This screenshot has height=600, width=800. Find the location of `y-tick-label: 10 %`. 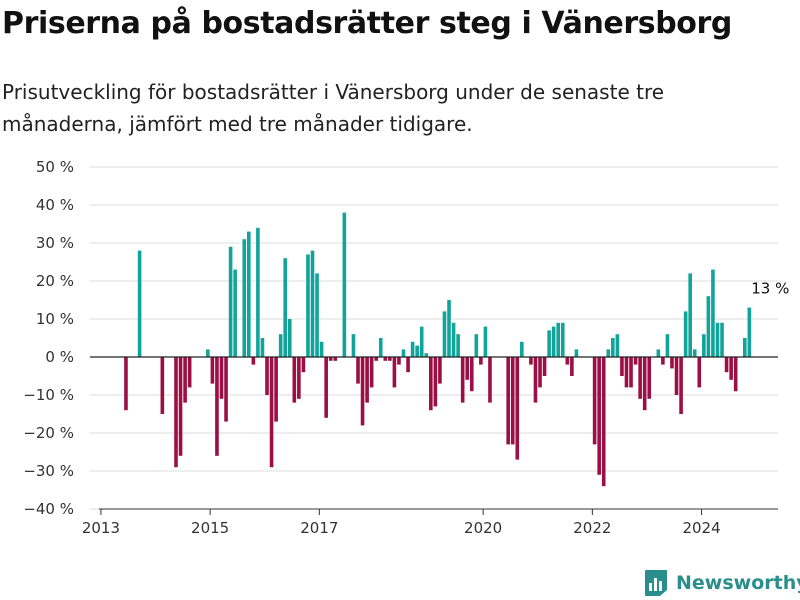

y-tick-label: 10 % is located at coordinates (55, 319).